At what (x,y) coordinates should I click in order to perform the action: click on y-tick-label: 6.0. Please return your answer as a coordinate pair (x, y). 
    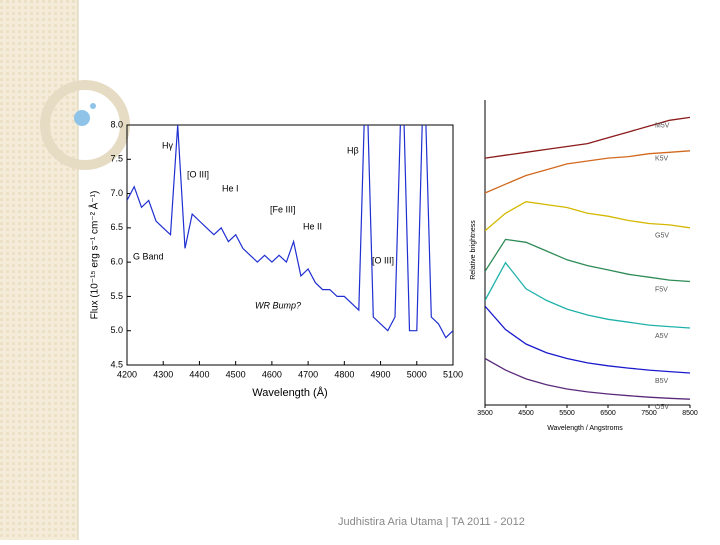
    Looking at the image, I should click on (116, 262).